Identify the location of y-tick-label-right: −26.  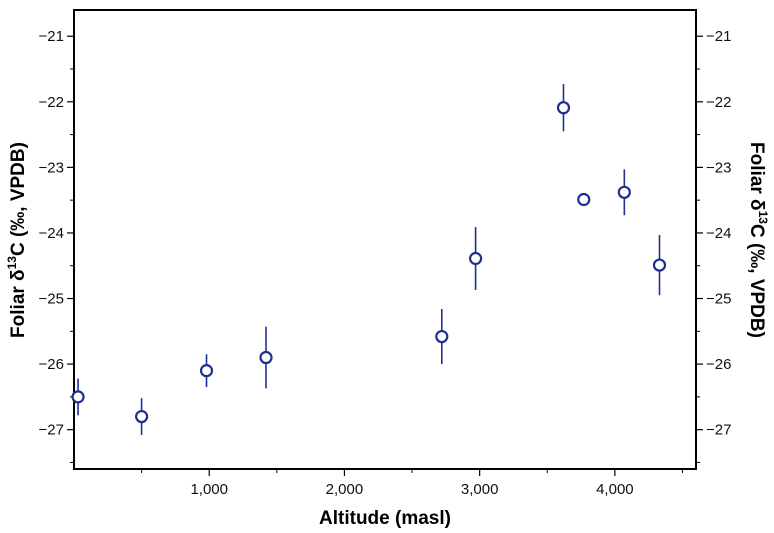
(718, 364).